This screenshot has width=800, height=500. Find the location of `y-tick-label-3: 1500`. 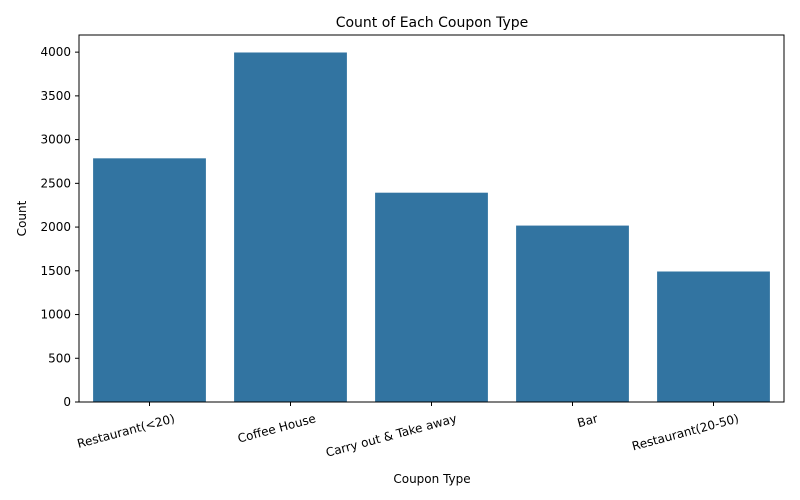

y-tick-label-3: 1500 is located at coordinates (55, 271).